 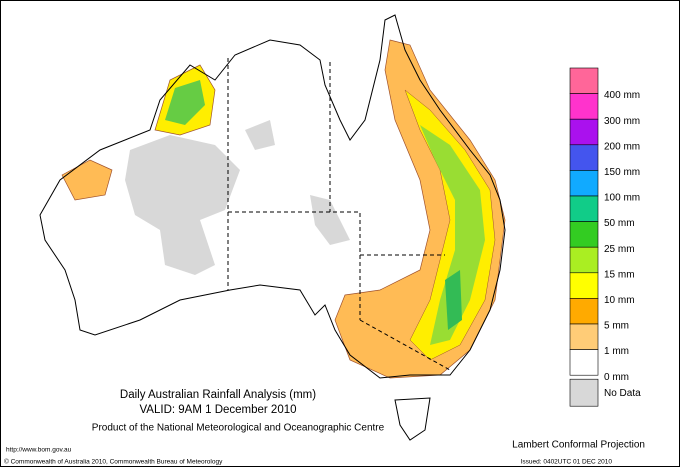 I want to click on legend-label: 150 mm, so click(x=622, y=172).